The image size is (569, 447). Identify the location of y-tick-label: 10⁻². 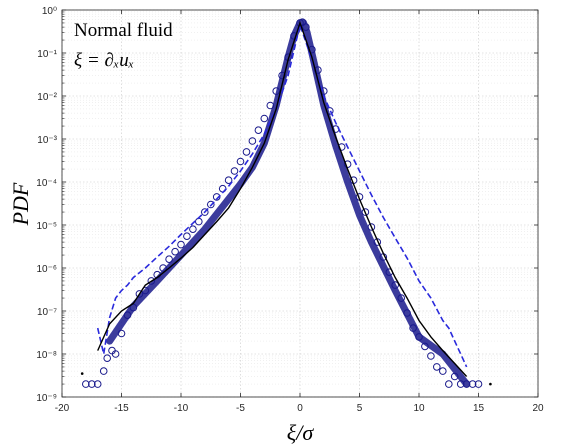
(47, 97).